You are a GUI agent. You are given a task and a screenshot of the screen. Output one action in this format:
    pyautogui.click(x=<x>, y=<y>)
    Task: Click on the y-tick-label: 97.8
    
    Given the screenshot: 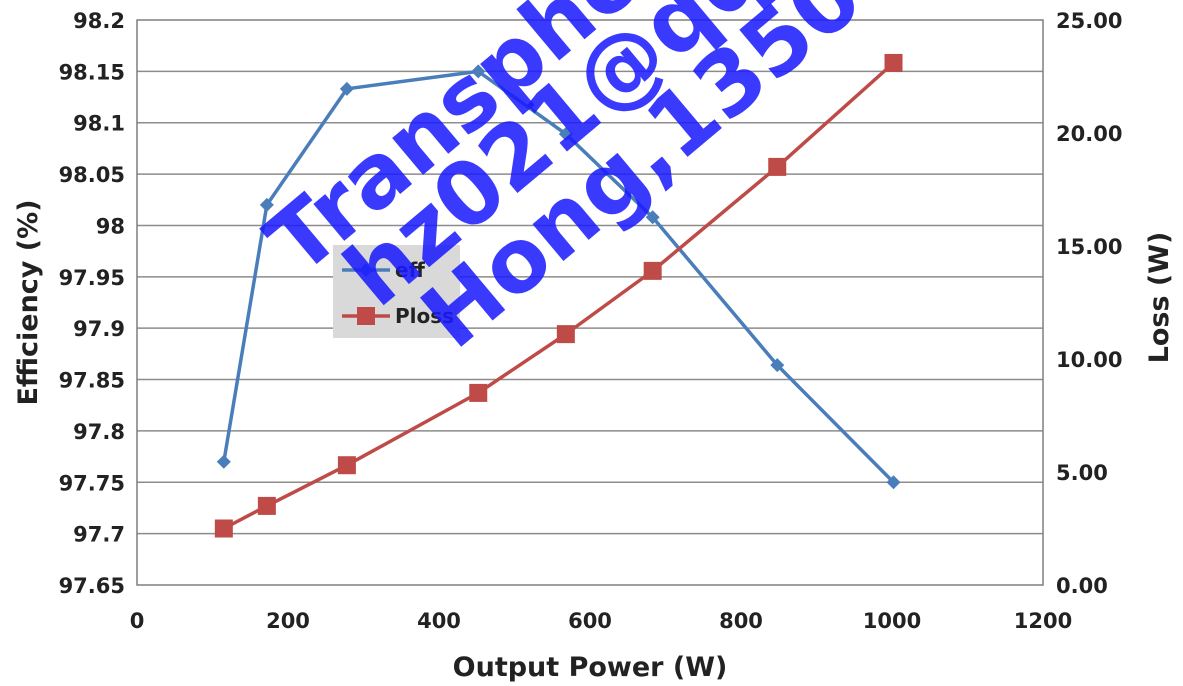 What is the action you would take?
    pyautogui.click(x=99, y=432)
    